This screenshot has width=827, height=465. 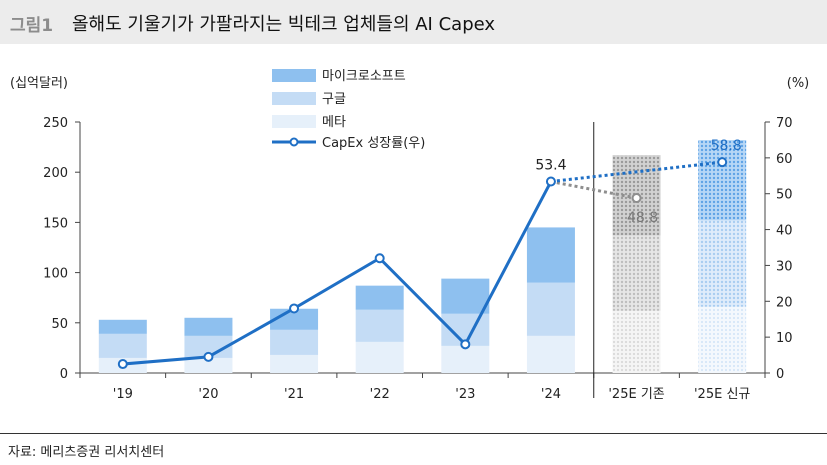 What do you see at coordinates (465, 394) in the screenshot?
I see `x-tick-label: '23` at bounding box center [465, 394].